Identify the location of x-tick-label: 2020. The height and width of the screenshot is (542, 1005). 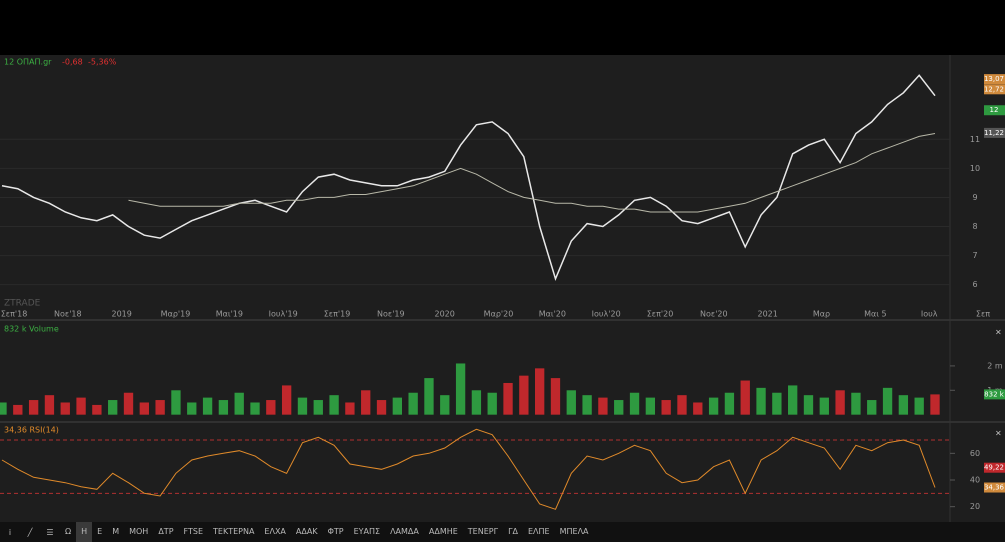
(444, 314).